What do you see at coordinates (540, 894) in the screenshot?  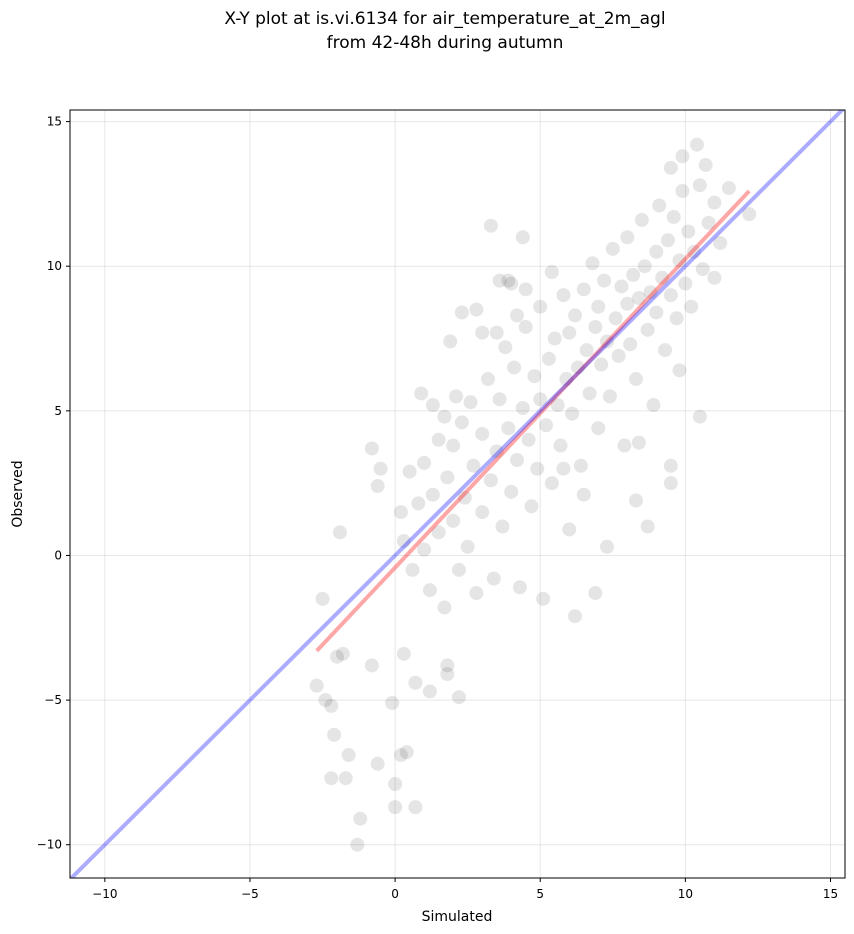 I see `x-tick-label: 5` at bounding box center [540, 894].